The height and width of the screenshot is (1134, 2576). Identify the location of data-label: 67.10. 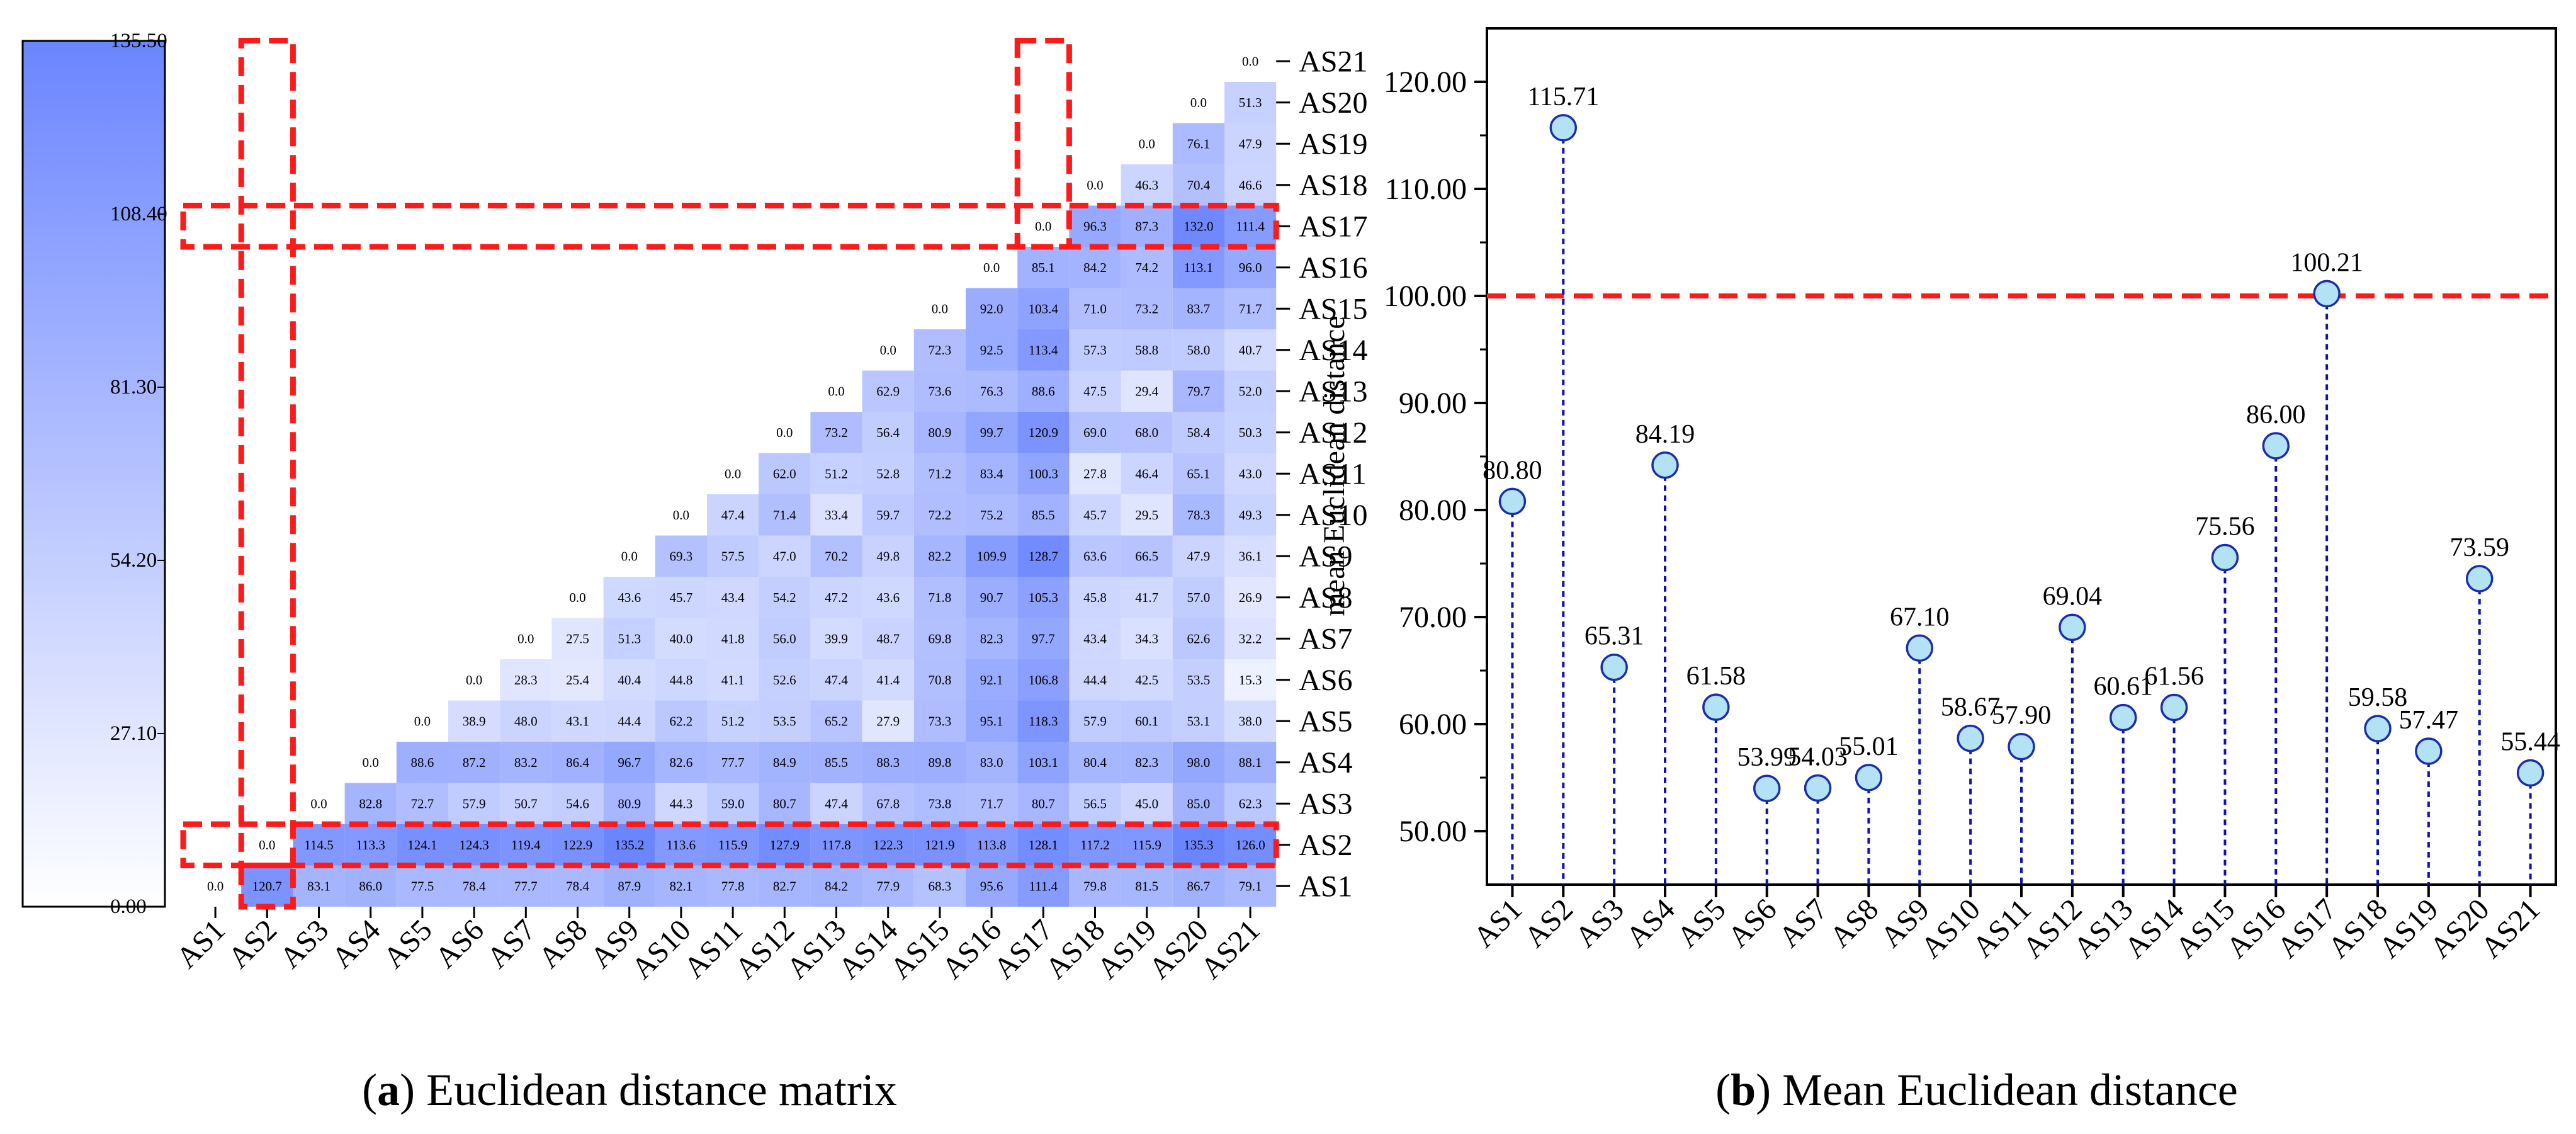
(1920, 617).